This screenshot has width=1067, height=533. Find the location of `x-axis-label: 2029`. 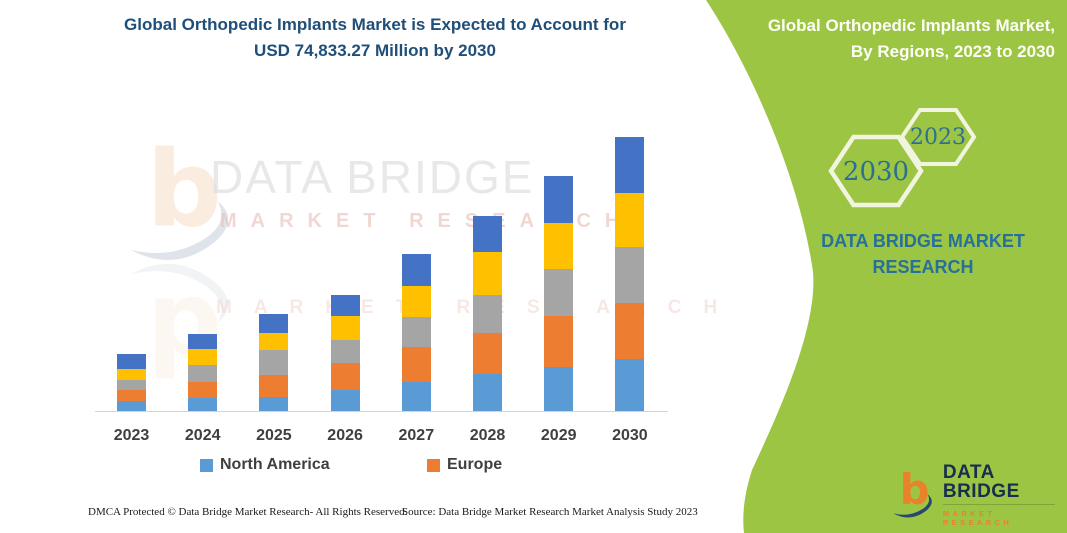

x-axis-label: 2029 is located at coordinates (558, 435).